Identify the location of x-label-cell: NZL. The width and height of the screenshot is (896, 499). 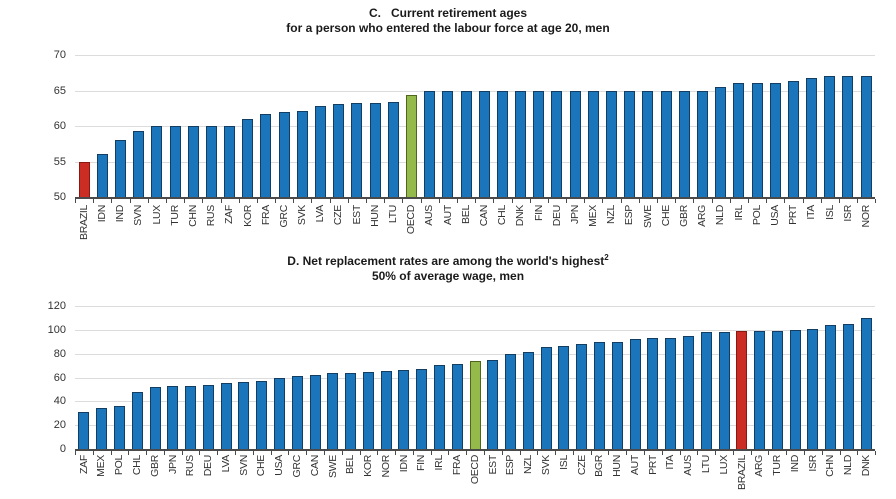
(611, 226).